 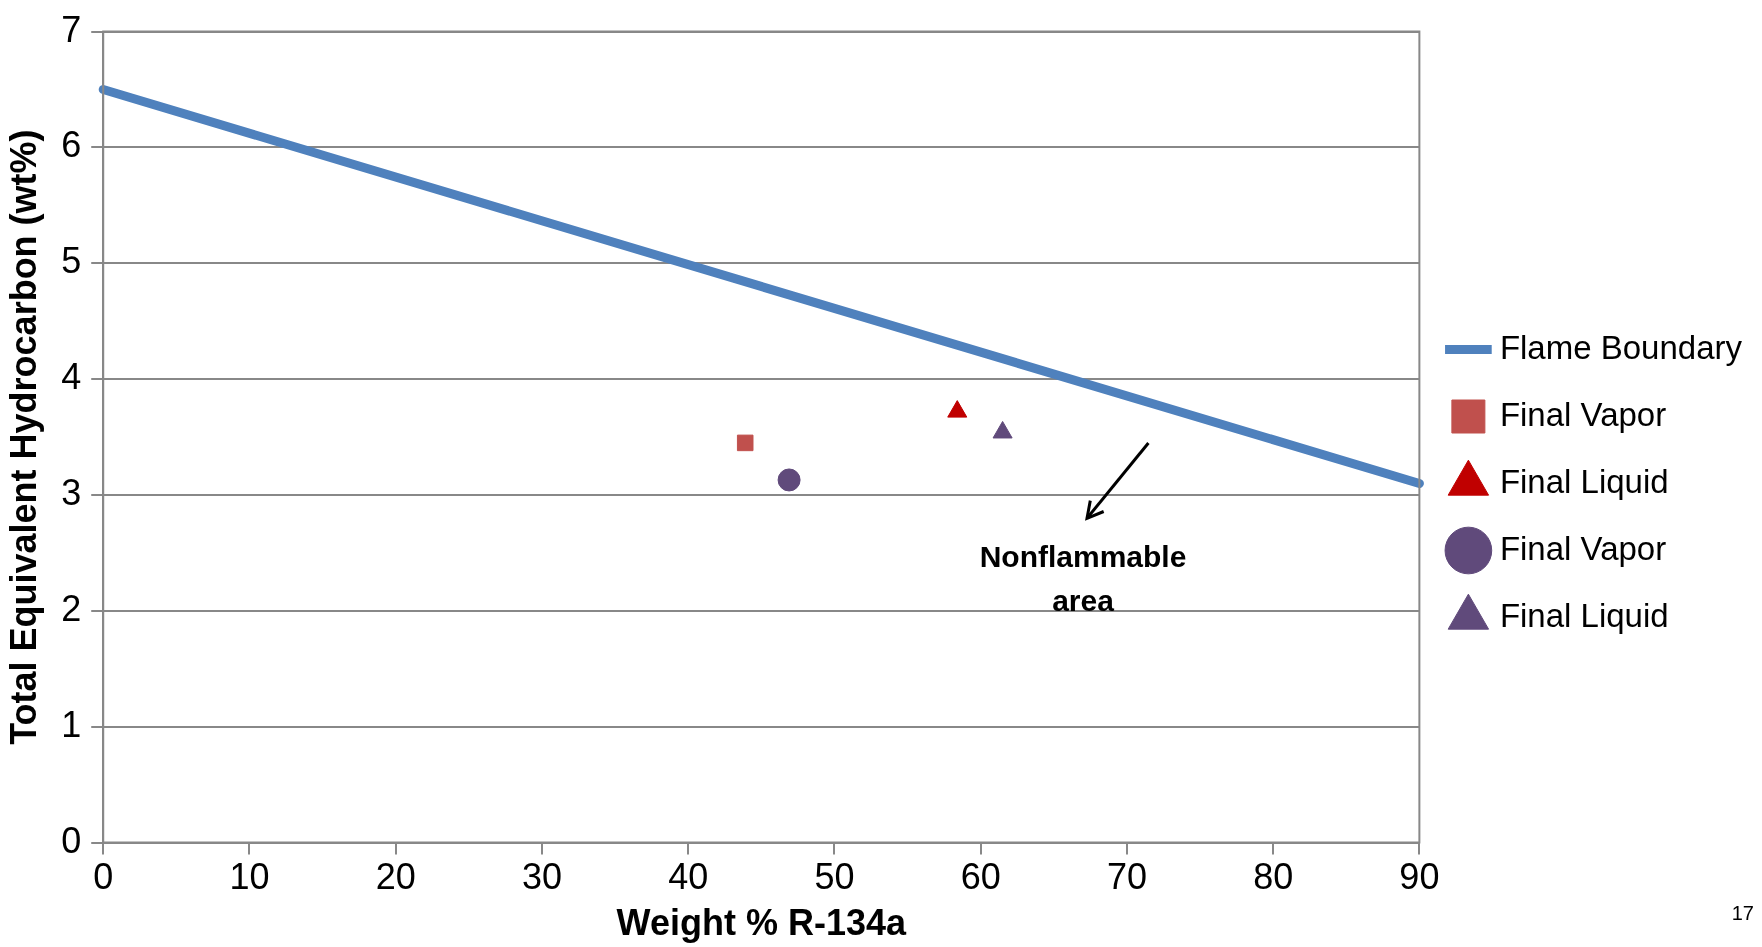 I want to click on x-tick-label: 30, so click(x=541, y=877).